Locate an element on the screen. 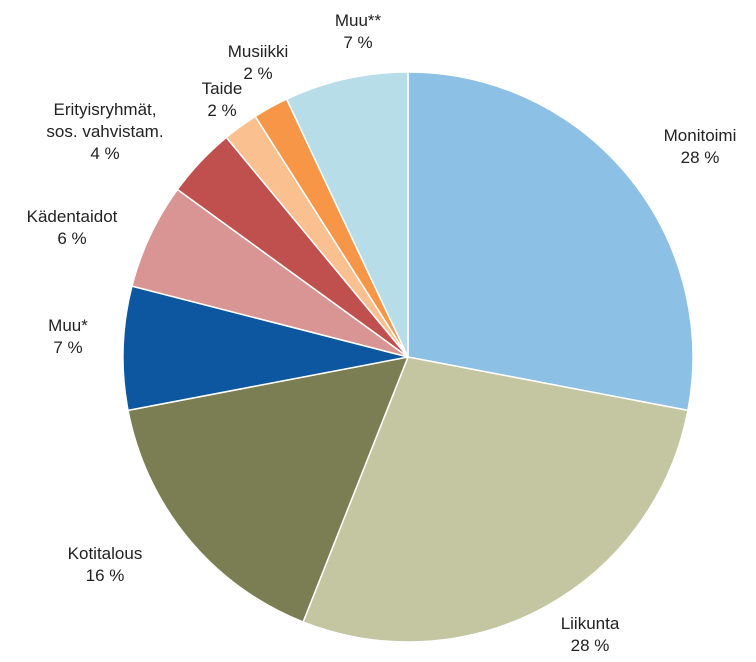  slice-label: Erityisryhmät, sos. vahvistam. 4 % is located at coordinates (104, 132).